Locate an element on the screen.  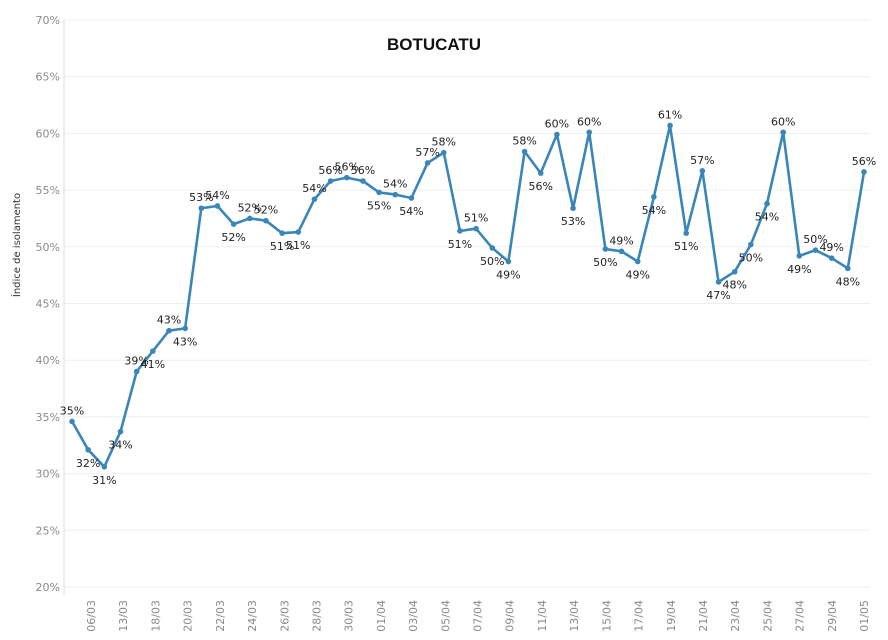
data-label: 55% is located at coordinates (379, 205).